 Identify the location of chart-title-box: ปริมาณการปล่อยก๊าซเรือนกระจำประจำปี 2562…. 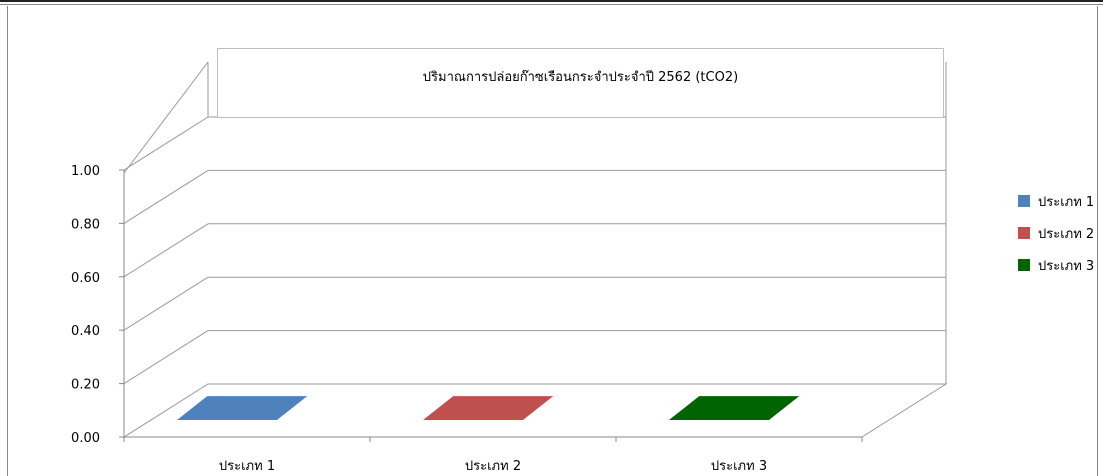
(580, 83).